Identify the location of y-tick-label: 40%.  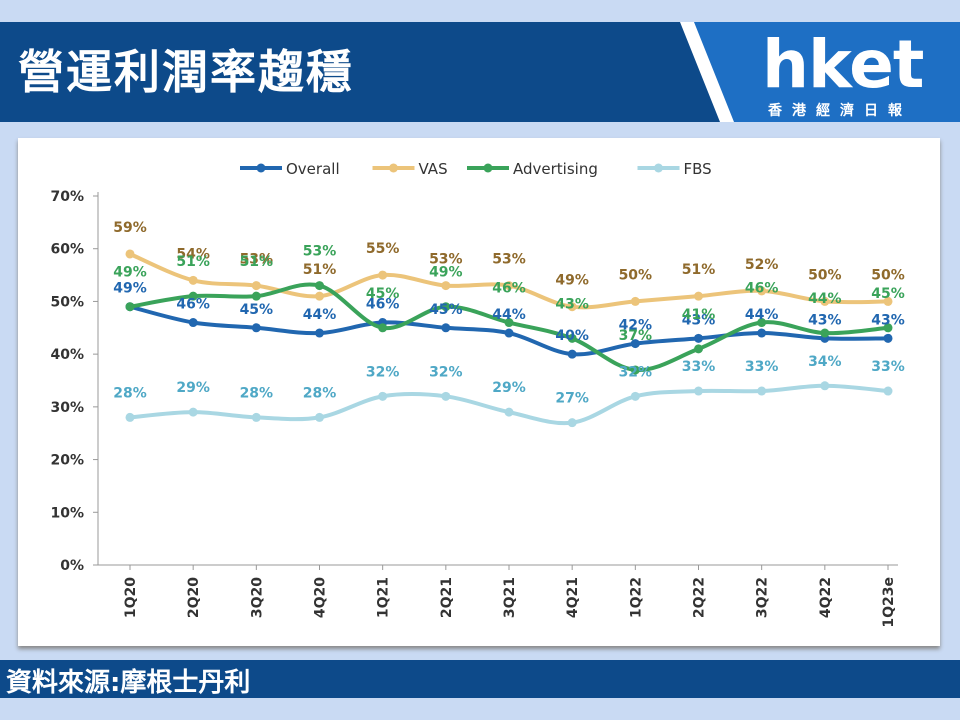
(67, 355).